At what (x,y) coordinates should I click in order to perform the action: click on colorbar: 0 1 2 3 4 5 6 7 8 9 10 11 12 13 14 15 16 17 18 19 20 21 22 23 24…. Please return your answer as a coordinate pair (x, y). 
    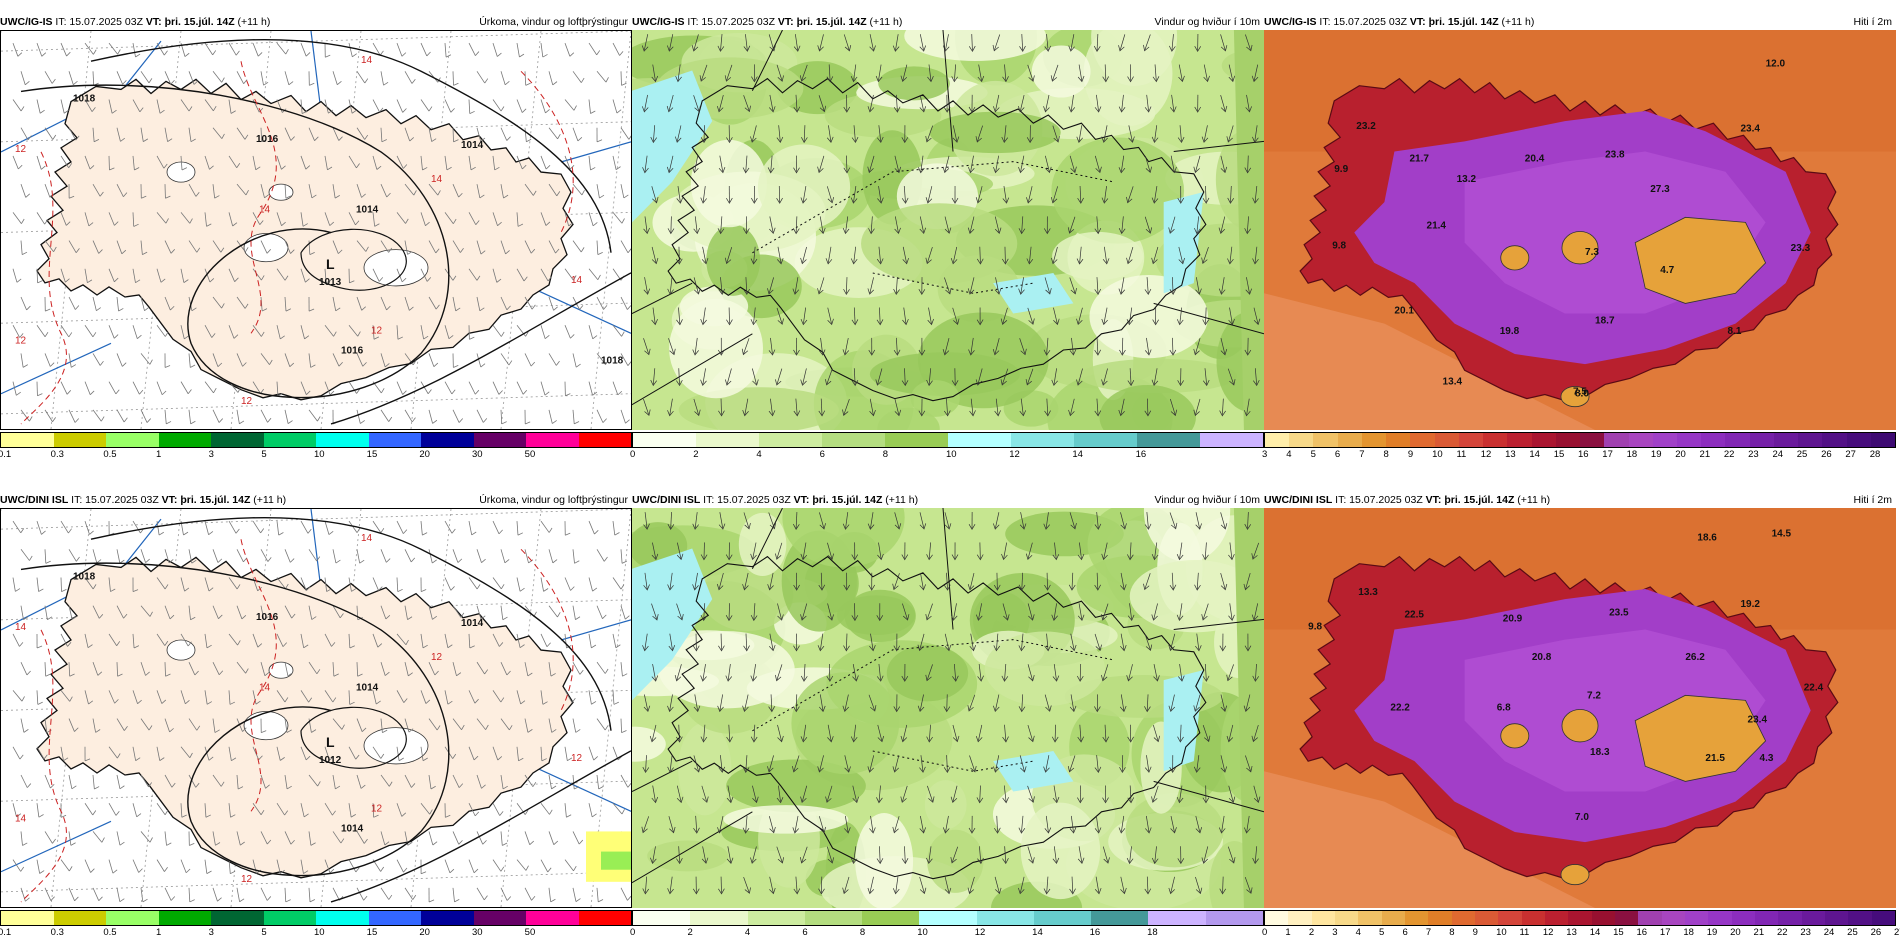
    Looking at the image, I should click on (1581, 925).